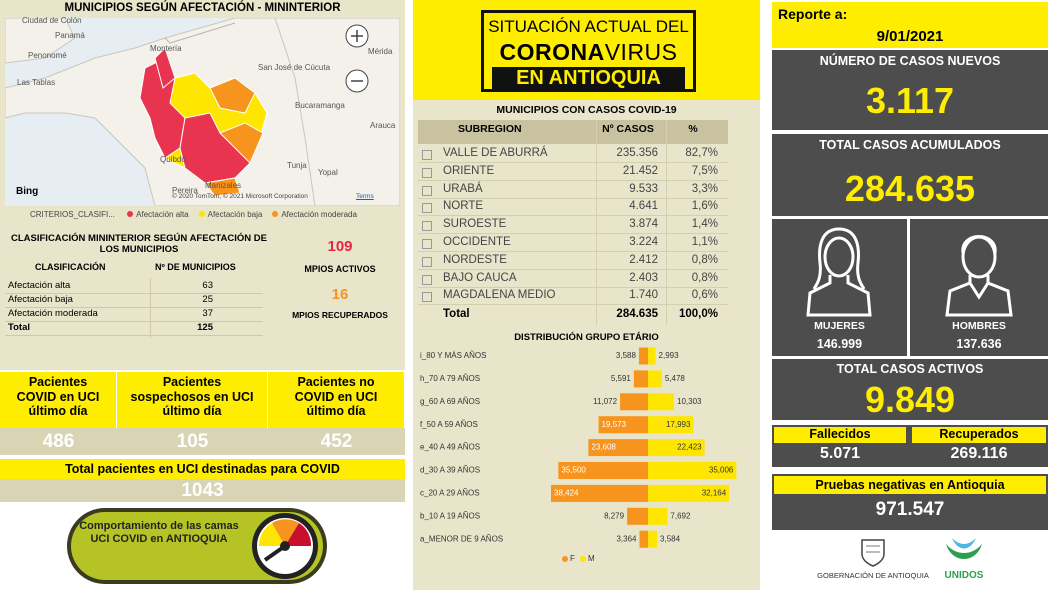 This screenshot has width=1050, height=593. I want to click on map-label: Penonomé, so click(47, 55).